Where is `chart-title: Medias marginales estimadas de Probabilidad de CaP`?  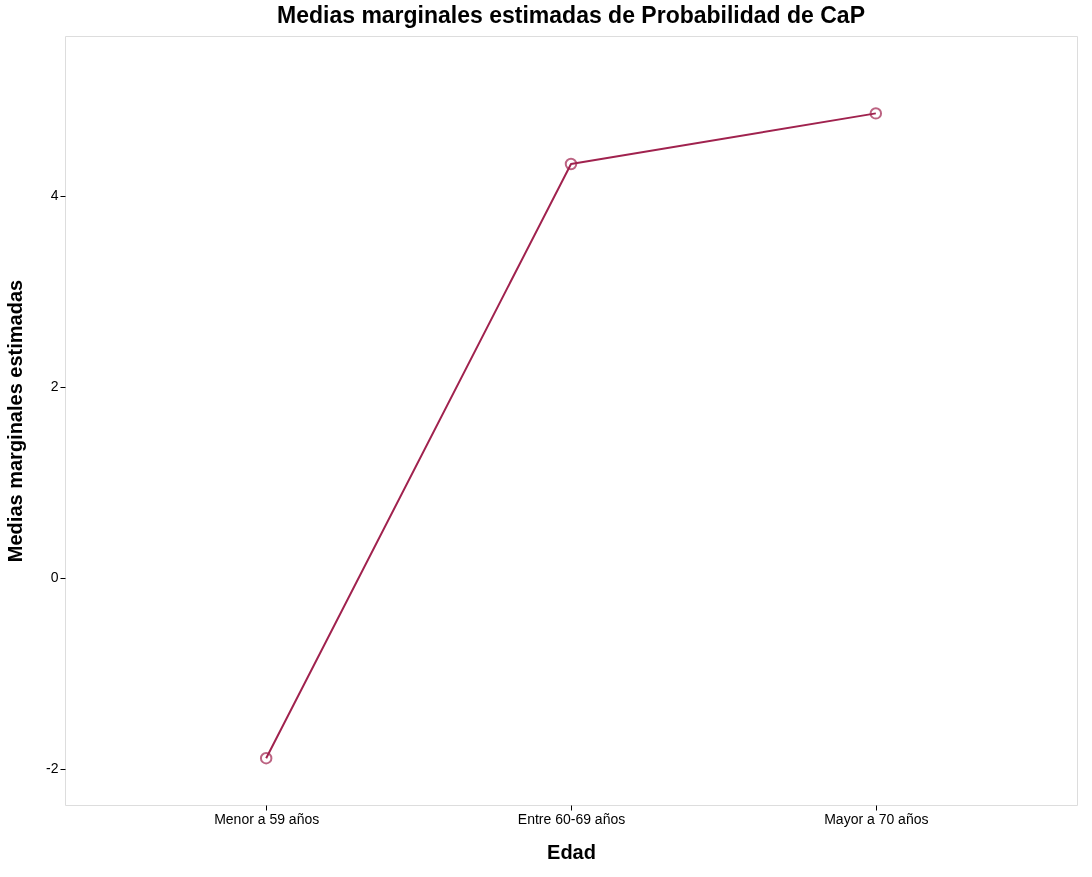 chart-title: Medias marginales estimadas de Probabilidad de CaP is located at coordinates (571, 15).